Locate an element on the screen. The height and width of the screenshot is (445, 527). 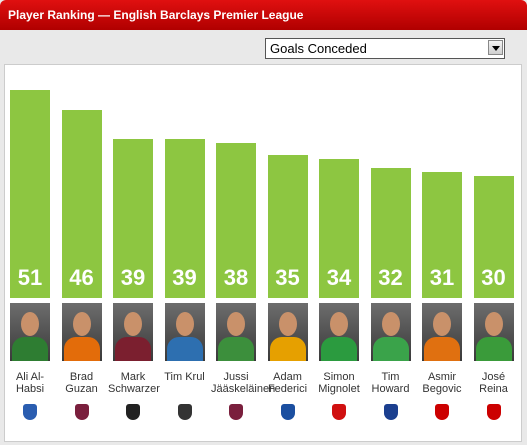
value-label: 32 is located at coordinates (390, 277).